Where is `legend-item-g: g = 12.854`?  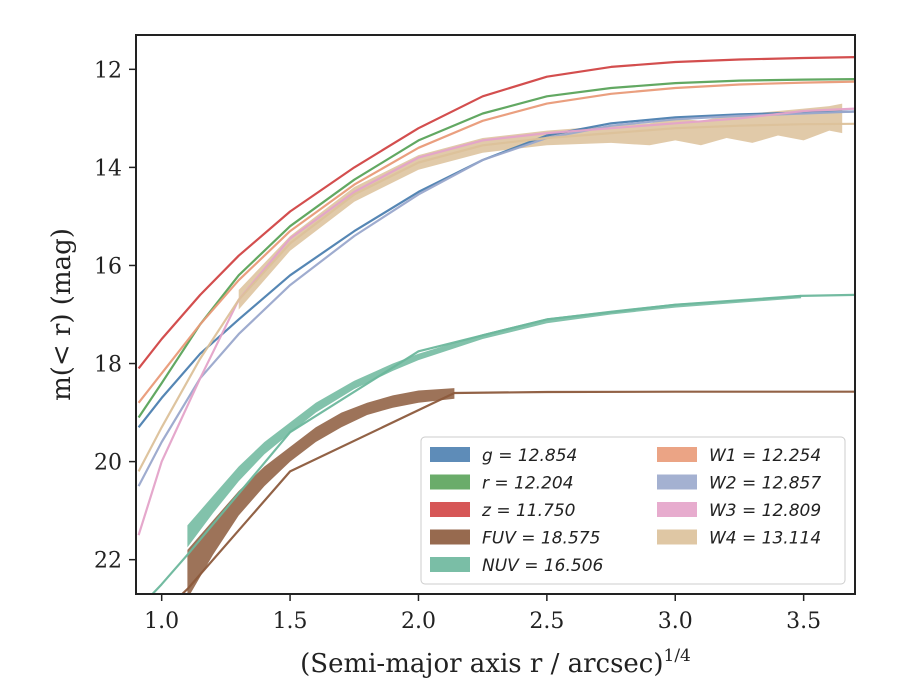
legend-item-g: g = 12.854 is located at coordinates (503, 456).